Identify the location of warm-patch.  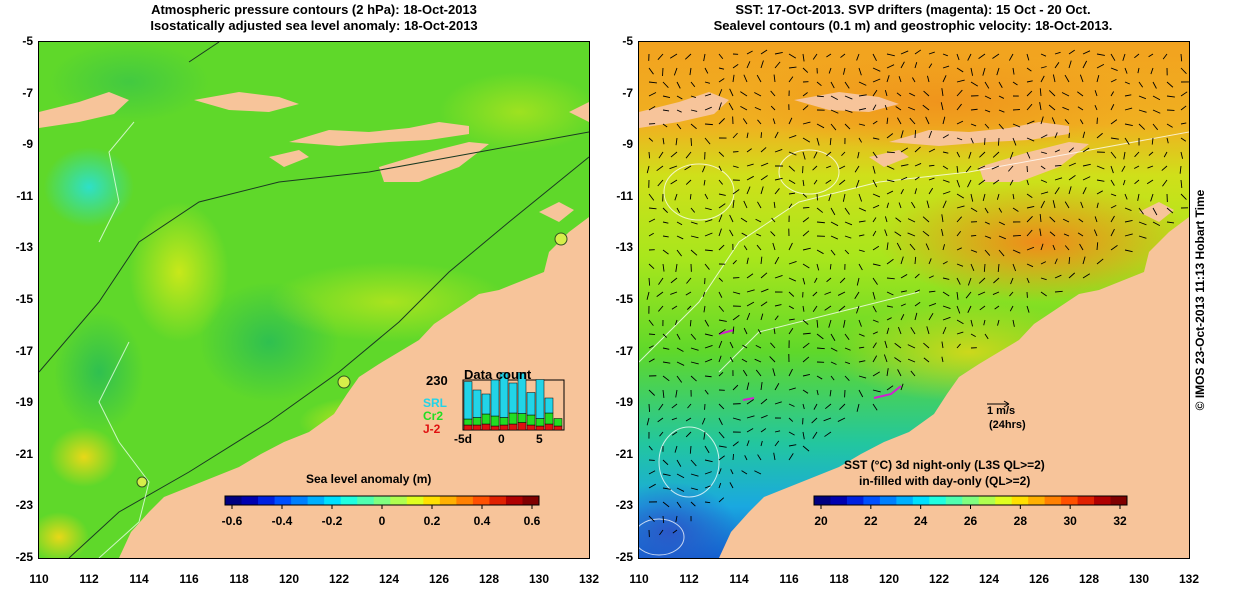
(1034, 242).